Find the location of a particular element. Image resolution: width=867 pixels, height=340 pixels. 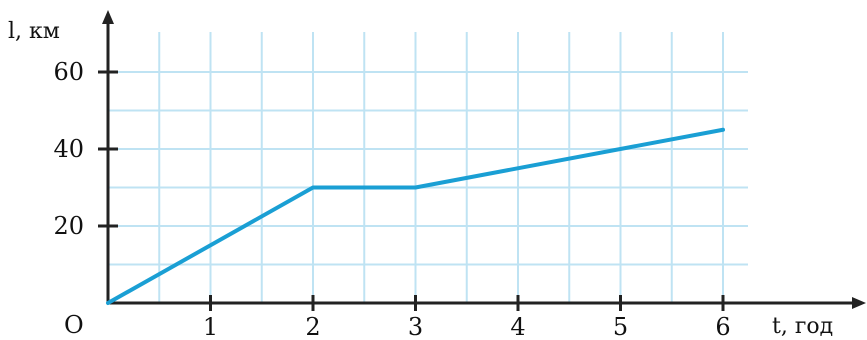

x-tick-label: 6 is located at coordinates (722, 326).